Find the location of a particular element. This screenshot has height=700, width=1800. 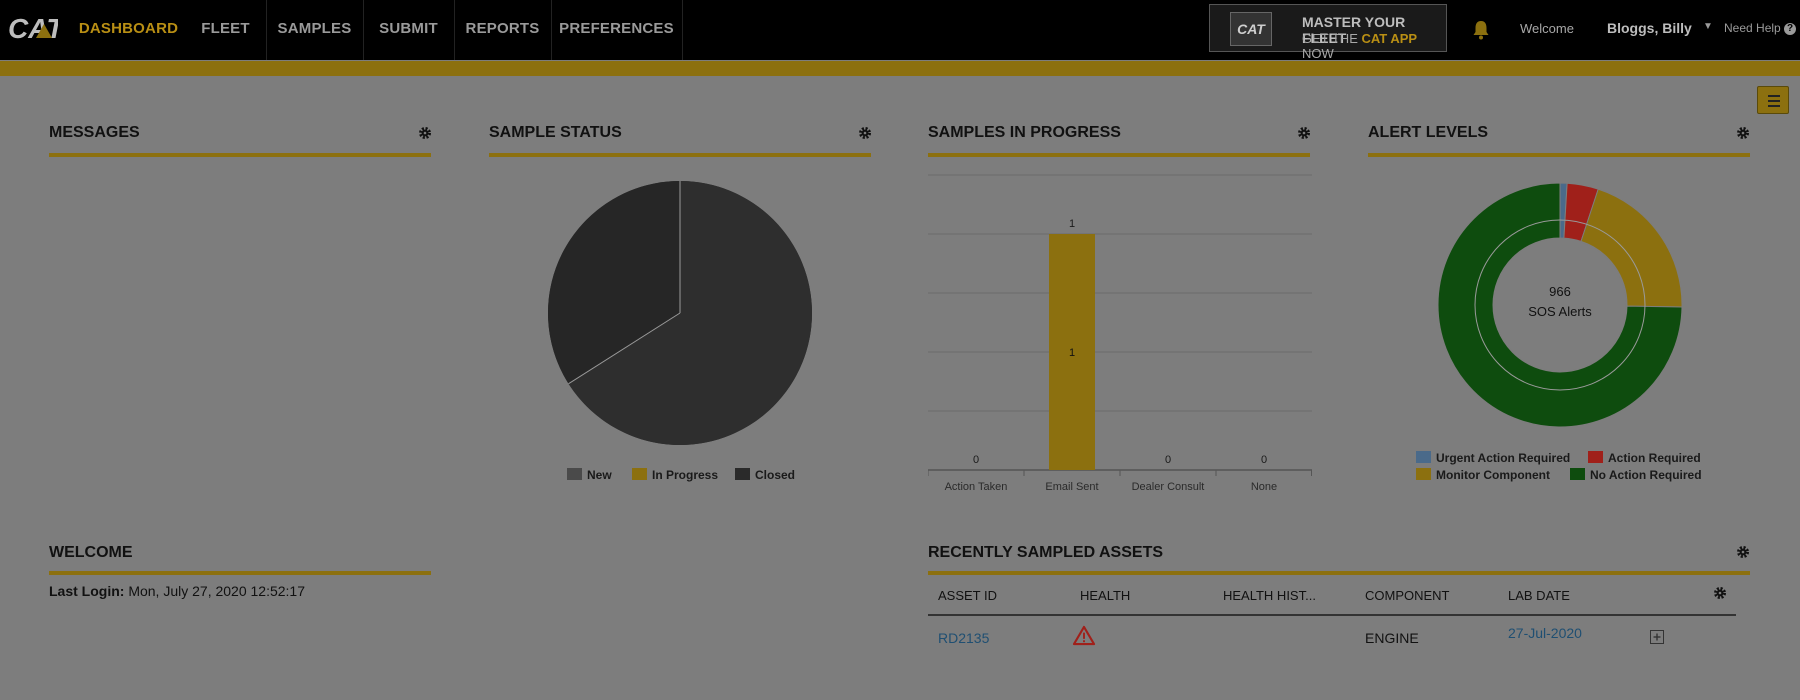

plus-box-icon is located at coordinates (1657, 637).